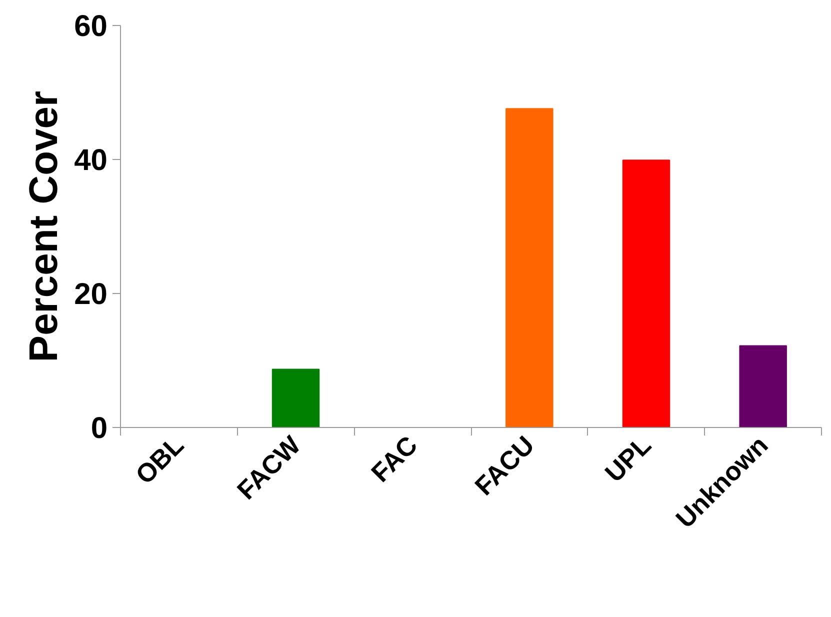 The width and height of the screenshot is (831, 617). I want to click on x-tick-label: UPL, so click(627, 459).